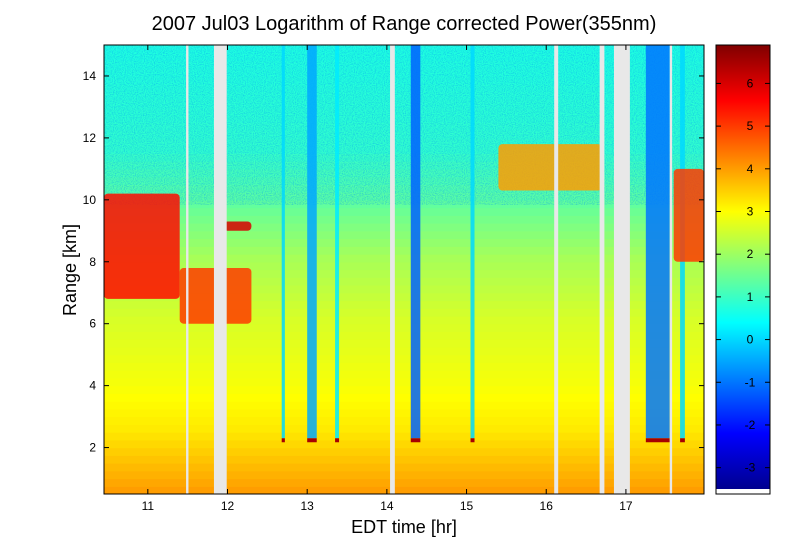  What do you see at coordinates (70, 270) in the screenshot?
I see `y-axis-label: Range [km]` at bounding box center [70, 270].